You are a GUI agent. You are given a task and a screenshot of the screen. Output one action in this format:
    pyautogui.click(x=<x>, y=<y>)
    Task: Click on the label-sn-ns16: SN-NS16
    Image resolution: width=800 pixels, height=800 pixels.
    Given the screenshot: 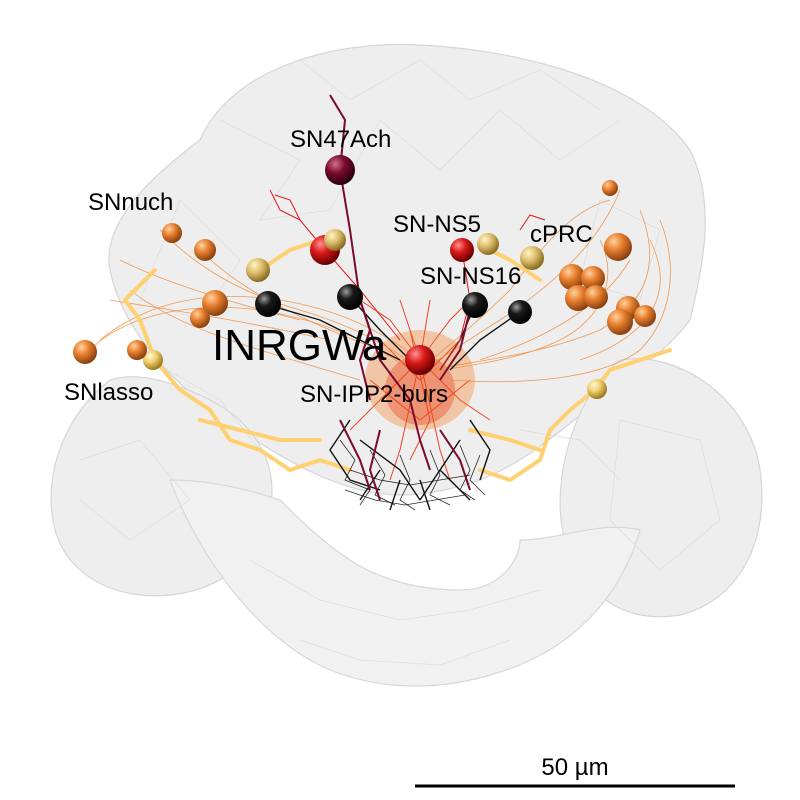 What is the action you would take?
    pyautogui.click(x=470, y=276)
    